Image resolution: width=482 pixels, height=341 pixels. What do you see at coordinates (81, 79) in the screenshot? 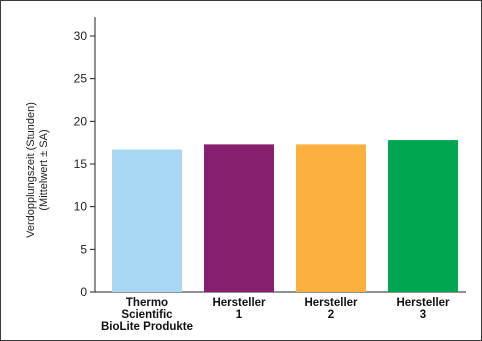
I see `y-tick-label: 25` at bounding box center [81, 79].